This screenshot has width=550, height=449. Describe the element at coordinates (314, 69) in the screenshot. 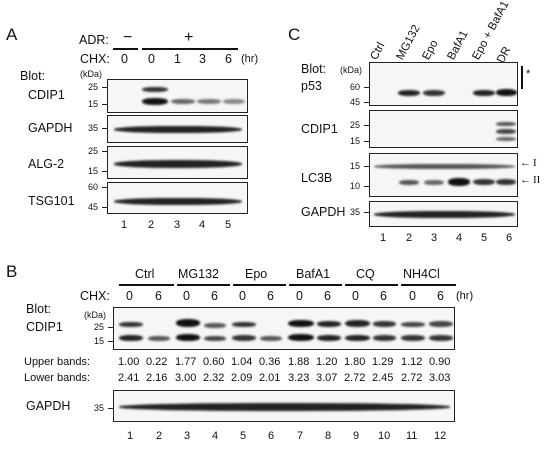

I see `blot-label-c: Blot:` at that location.